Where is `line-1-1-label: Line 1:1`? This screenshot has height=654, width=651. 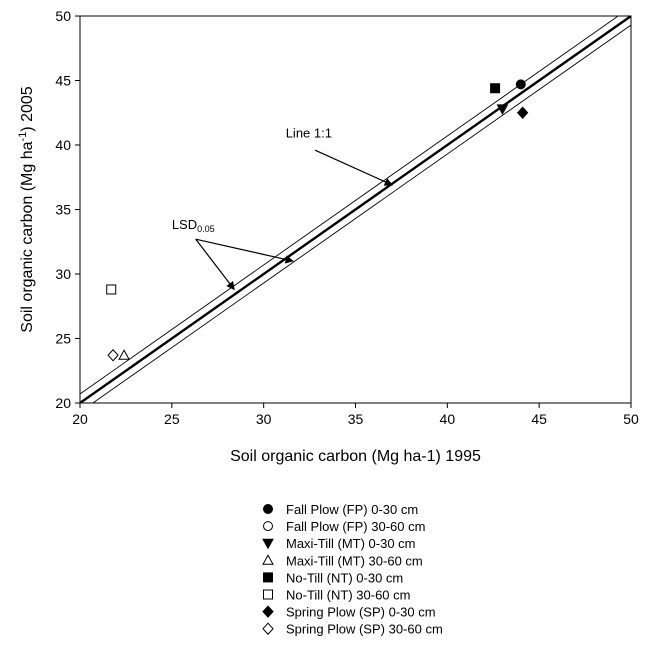
line-1-1-label: Line 1:1 is located at coordinates (309, 132).